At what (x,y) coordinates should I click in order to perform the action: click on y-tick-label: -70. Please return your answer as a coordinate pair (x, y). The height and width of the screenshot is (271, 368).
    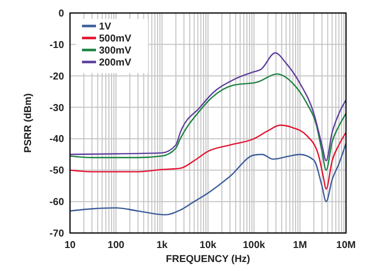
    Looking at the image, I should click on (57, 234).